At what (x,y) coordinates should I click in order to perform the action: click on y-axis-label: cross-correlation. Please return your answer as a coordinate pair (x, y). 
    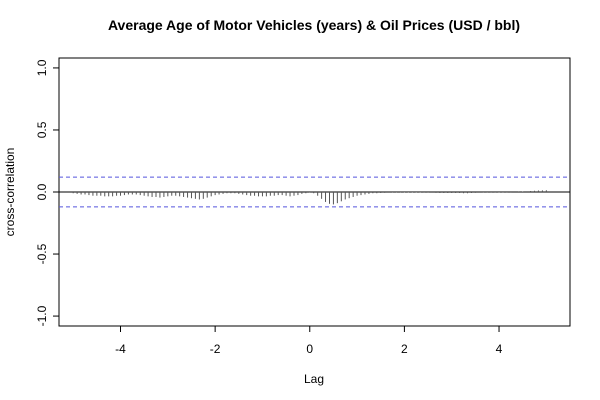
    Looking at the image, I should click on (10, 192).